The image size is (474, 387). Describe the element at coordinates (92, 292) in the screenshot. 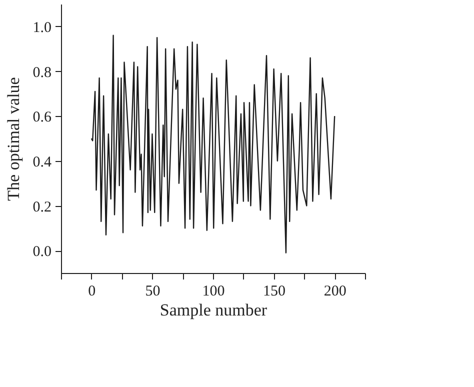

I see `x-tick-label: 0` at that location.